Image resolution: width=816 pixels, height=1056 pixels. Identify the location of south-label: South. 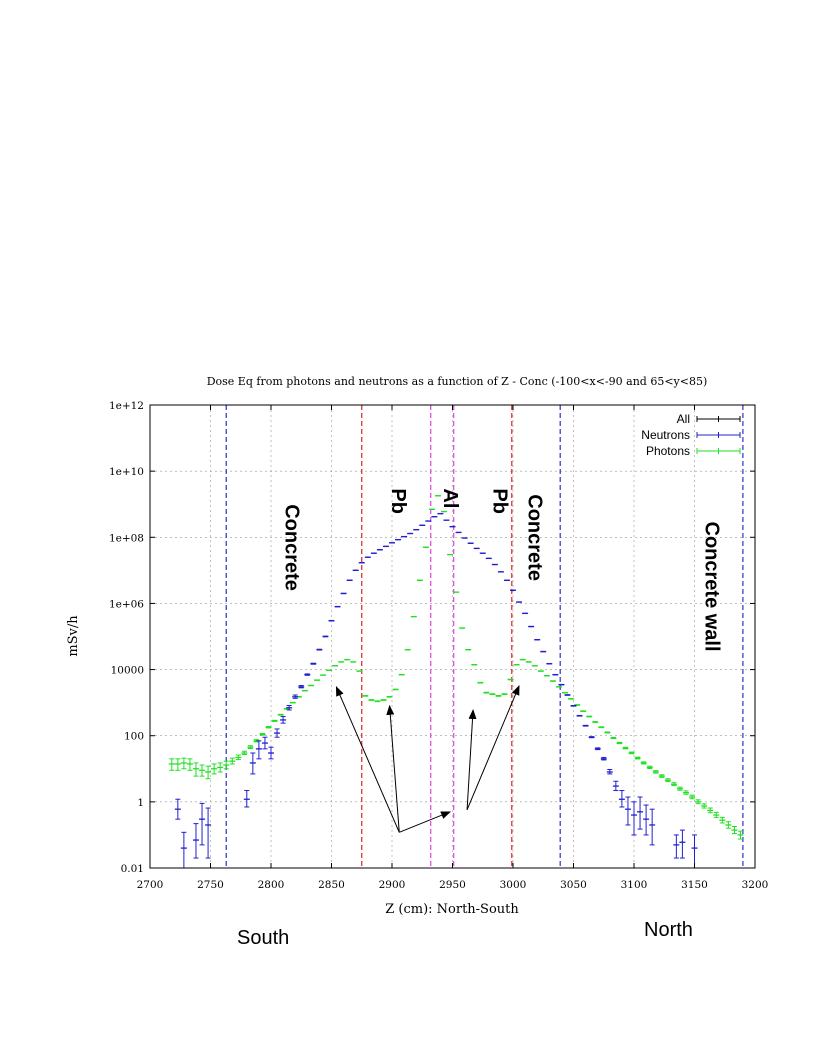
(263, 938).